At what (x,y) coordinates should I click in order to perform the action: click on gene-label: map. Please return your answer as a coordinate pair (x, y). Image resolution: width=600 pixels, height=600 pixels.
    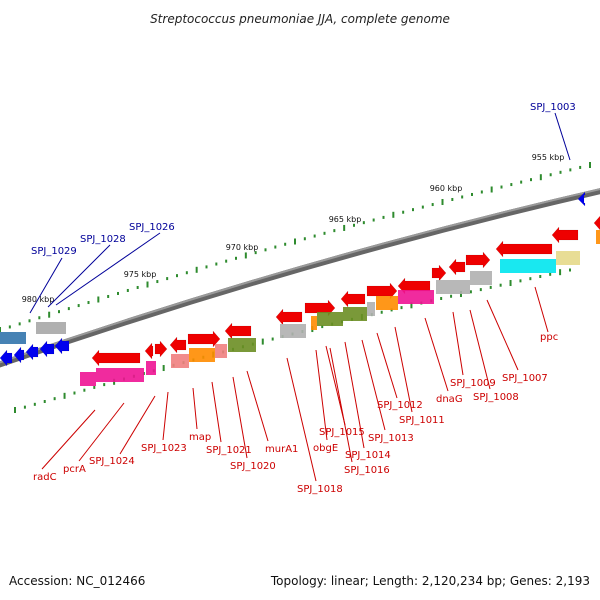
    Looking at the image, I should click on (200, 437).